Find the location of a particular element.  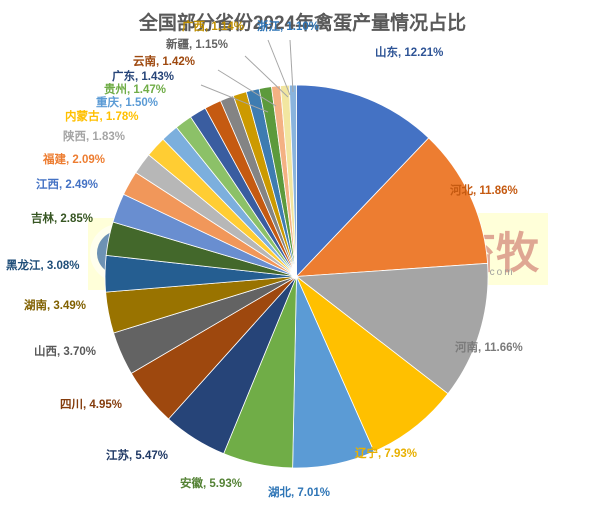

page-title: 全国部分省份2024年禽蛋产量情况占比 is located at coordinates (302, 23).